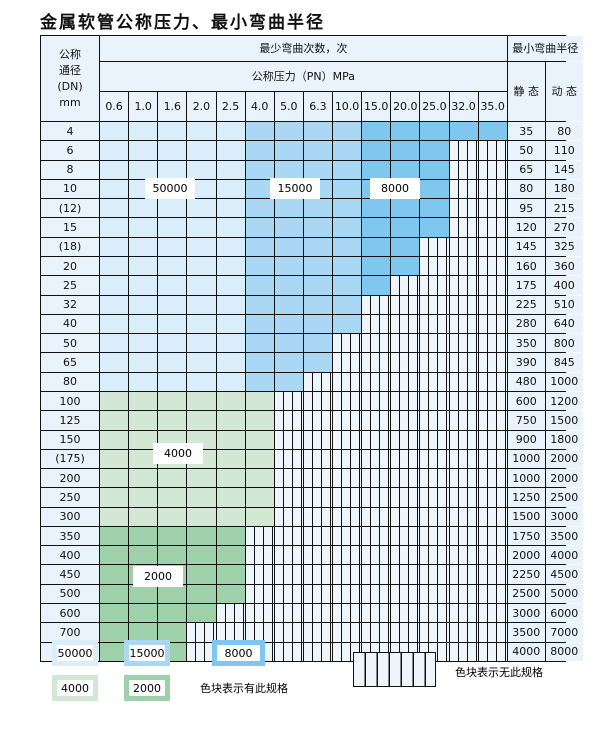 Image resolution: width=600 pixels, height=743 pixels. Describe the element at coordinates (526, 343) in the screenshot. I see `static-radius-cell: 350` at that location.